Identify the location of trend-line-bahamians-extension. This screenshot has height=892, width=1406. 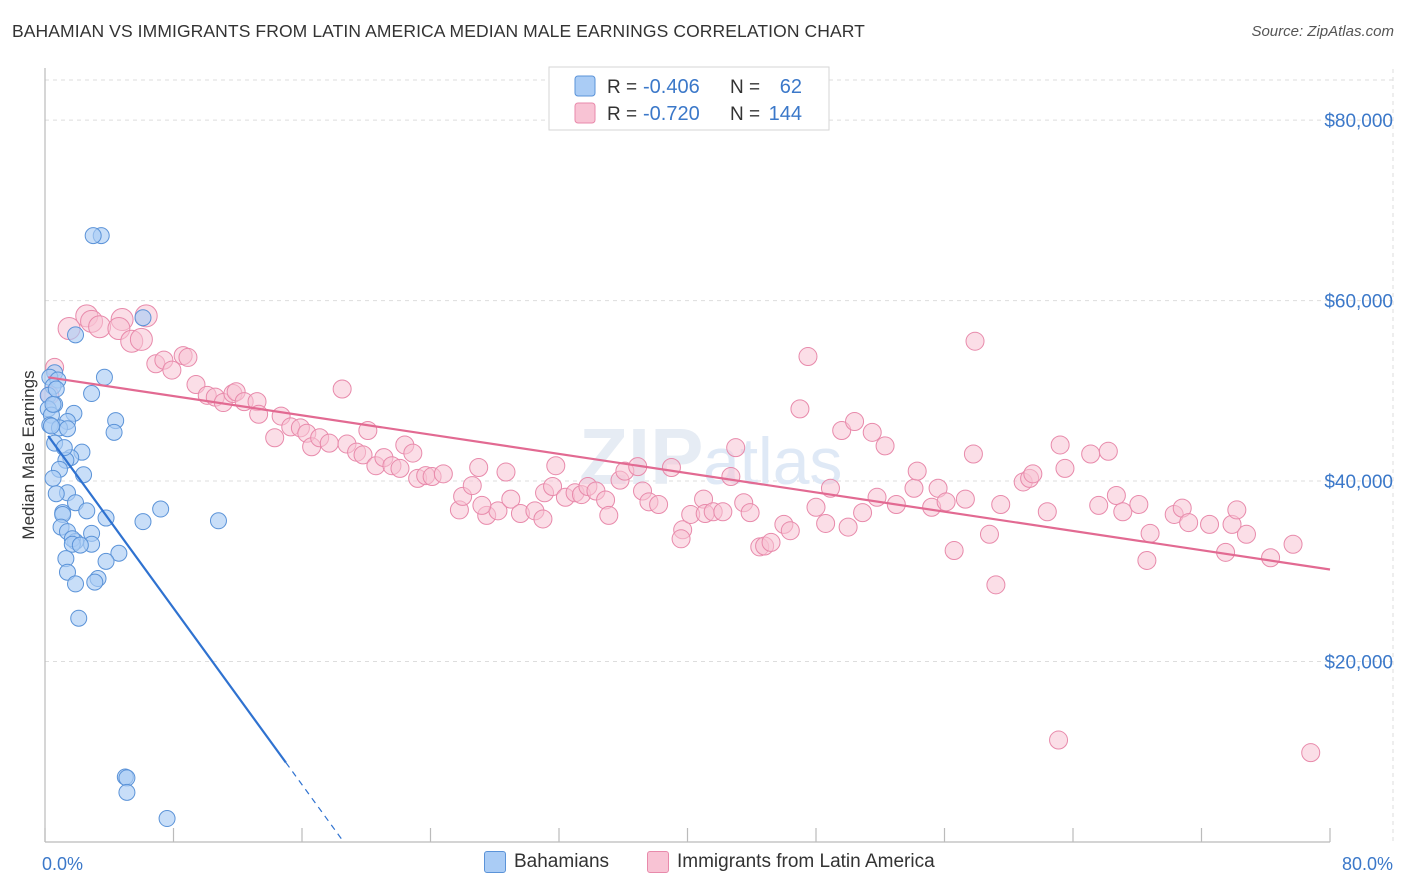
(314, 801).